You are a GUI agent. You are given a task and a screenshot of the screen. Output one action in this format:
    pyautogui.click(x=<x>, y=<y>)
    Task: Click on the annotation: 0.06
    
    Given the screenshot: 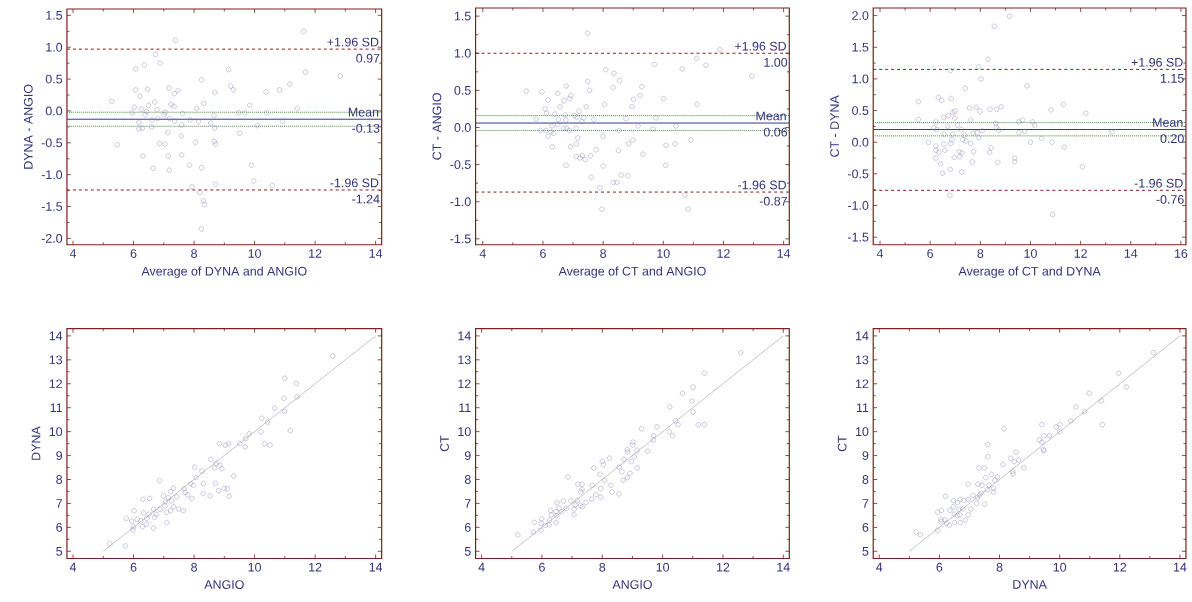 What is the action you would take?
    pyautogui.click(x=775, y=132)
    